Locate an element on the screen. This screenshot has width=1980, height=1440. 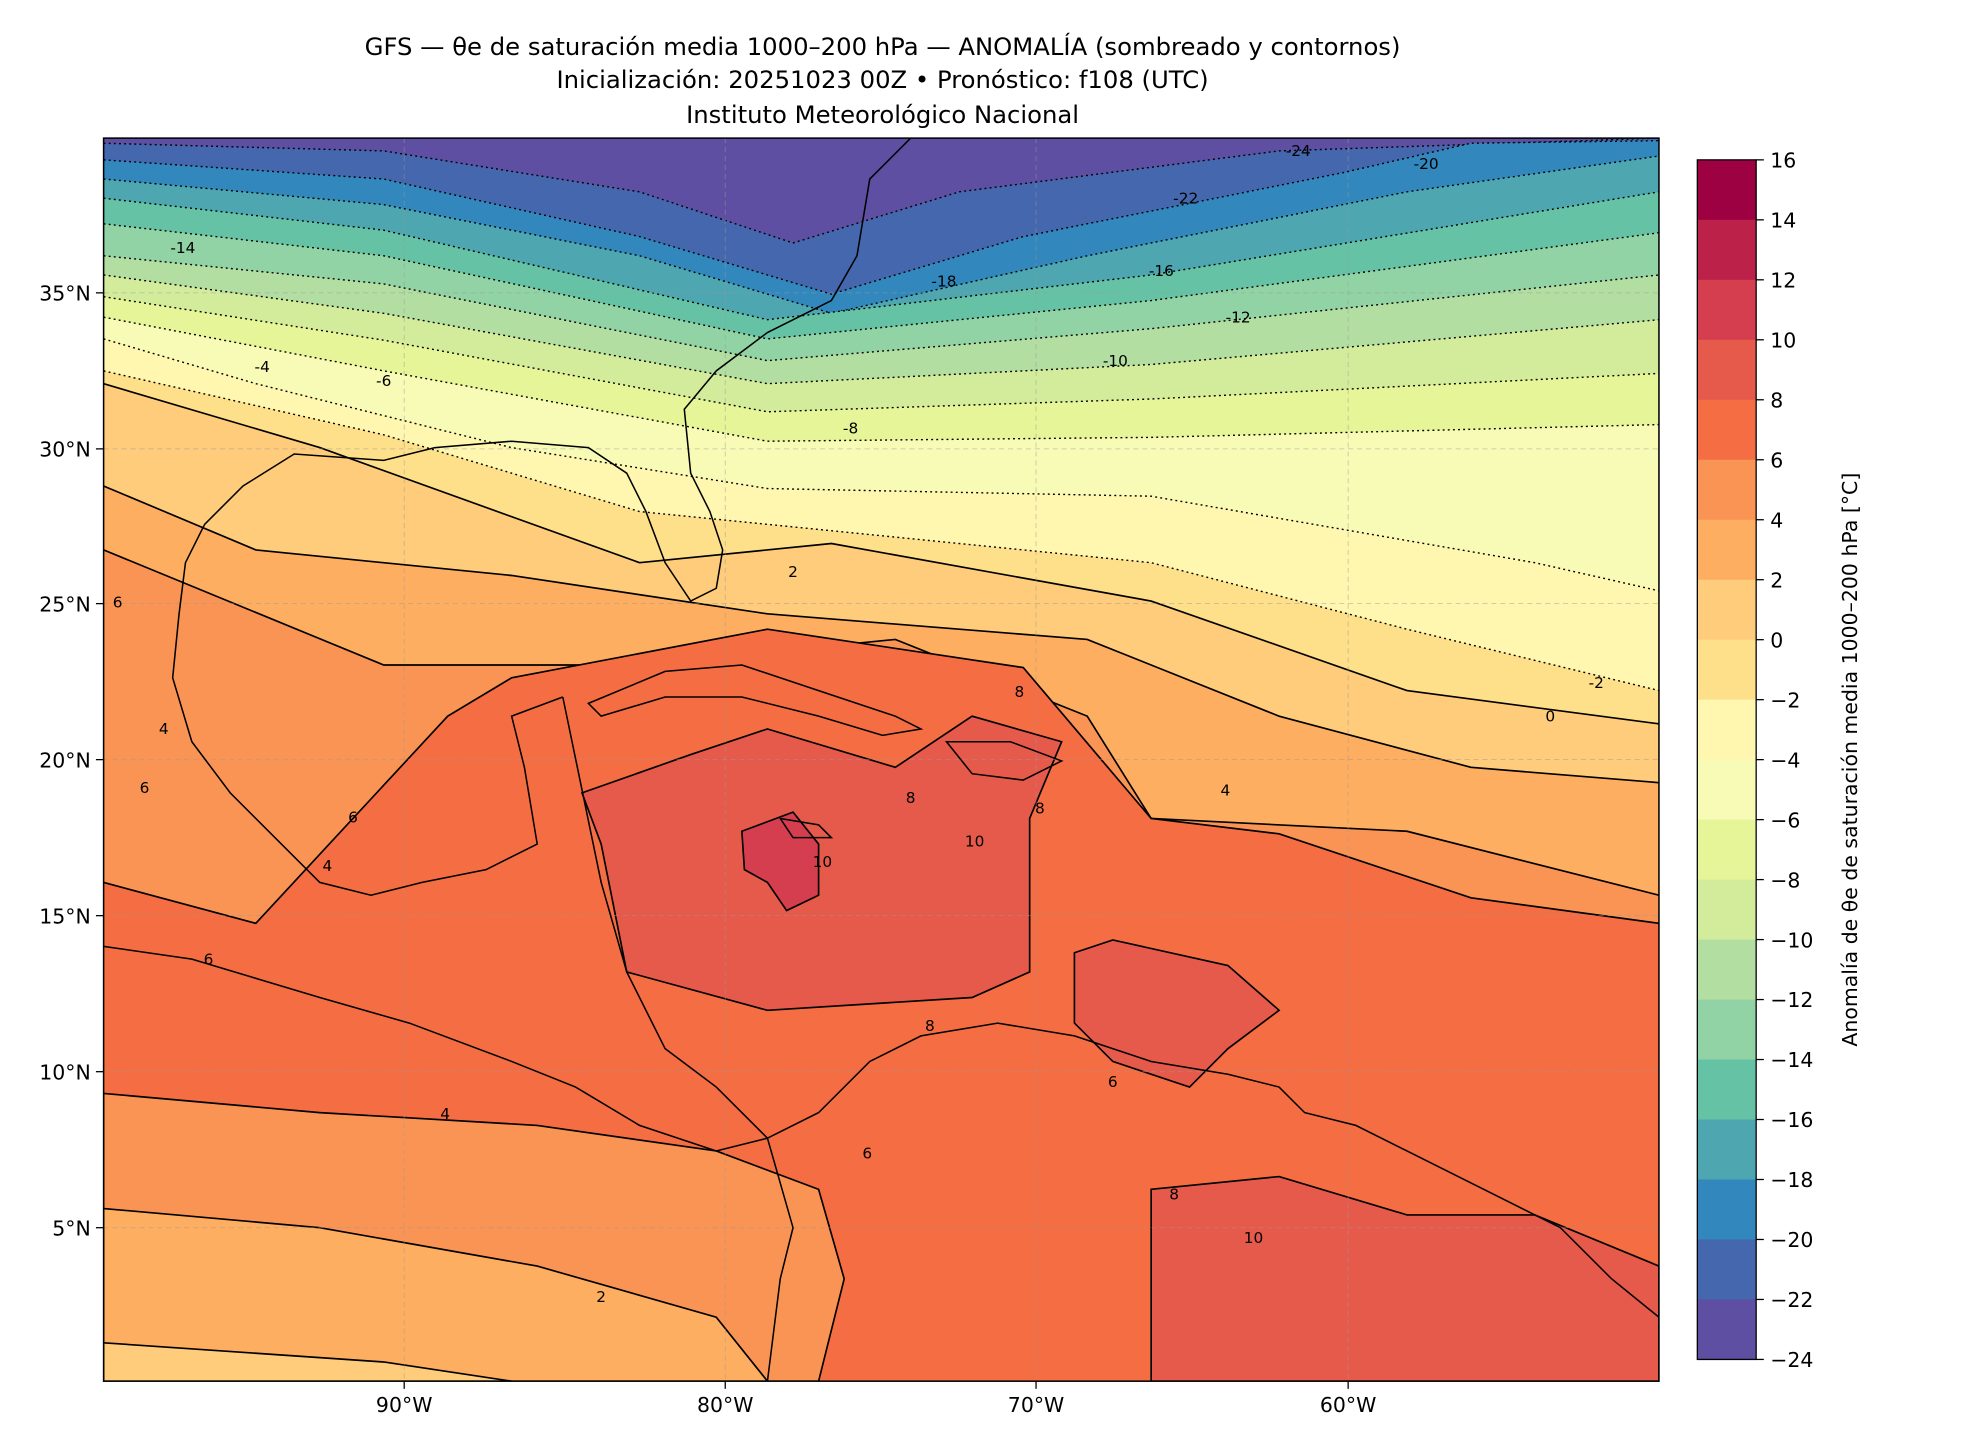
contour-label: -12 is located at coordinates (1238, 317).